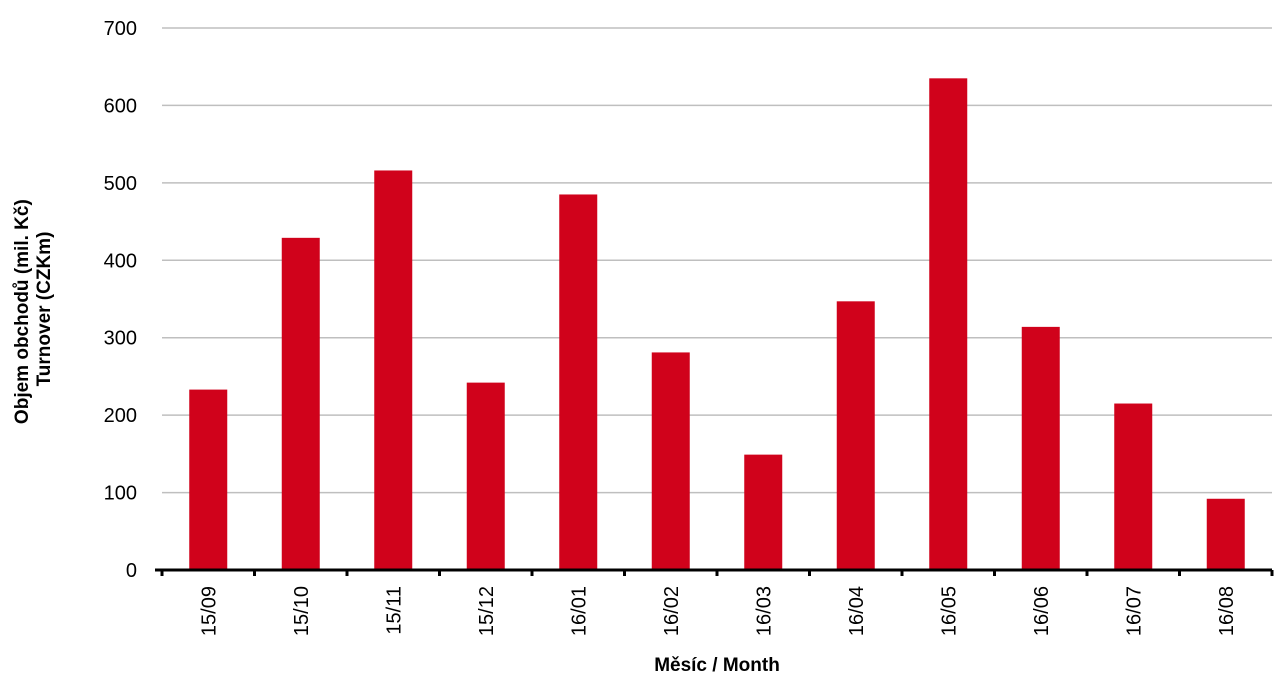 This screenshot has width=1287, height=680. Describe the element at coordinates (672, 611) in the screenshot. I see `x-tick-label: 16/02` at that location.